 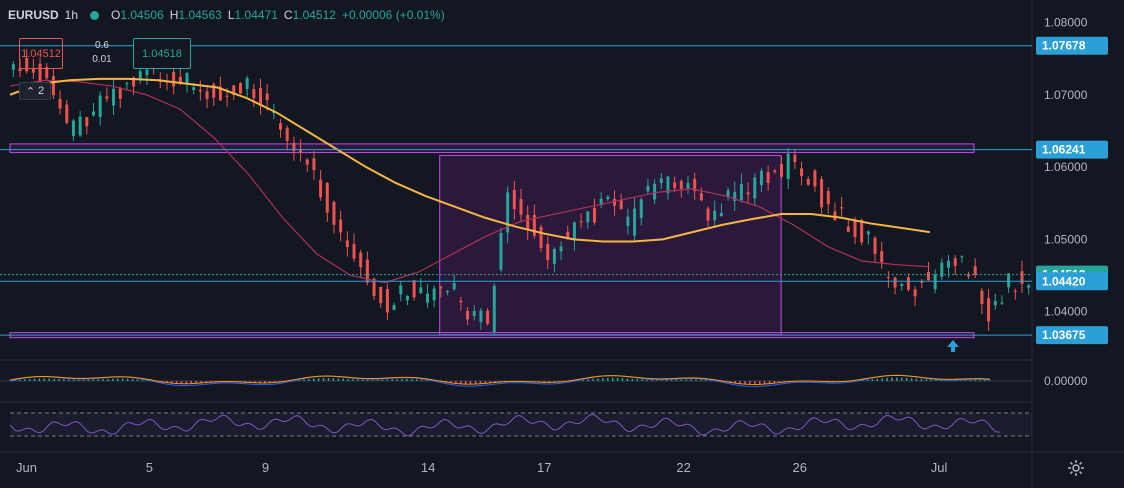 What do you see at coordinates (102, 45) in the screenshot?
I see `spread-top: 0.6` at bounding box center [102, 45].